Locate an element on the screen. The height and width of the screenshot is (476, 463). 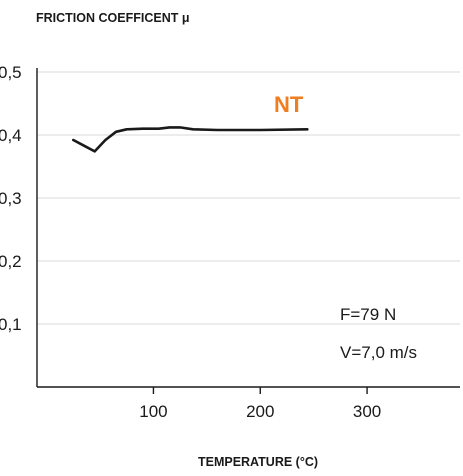
y-tick-label: 0,2 is located at coordinates (11, 261).